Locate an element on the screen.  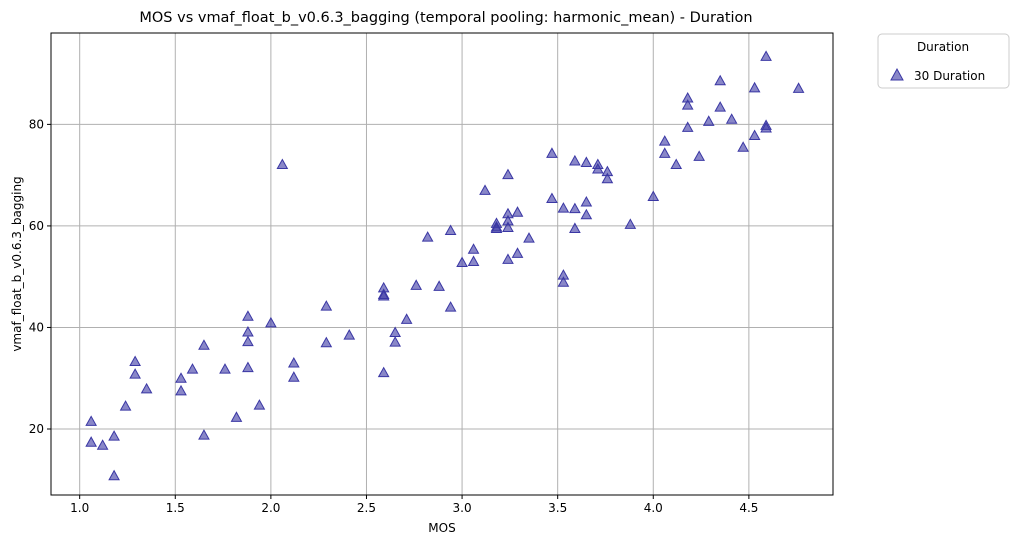
legend: Duration 30 Duration is located at coordinates (943, 61).